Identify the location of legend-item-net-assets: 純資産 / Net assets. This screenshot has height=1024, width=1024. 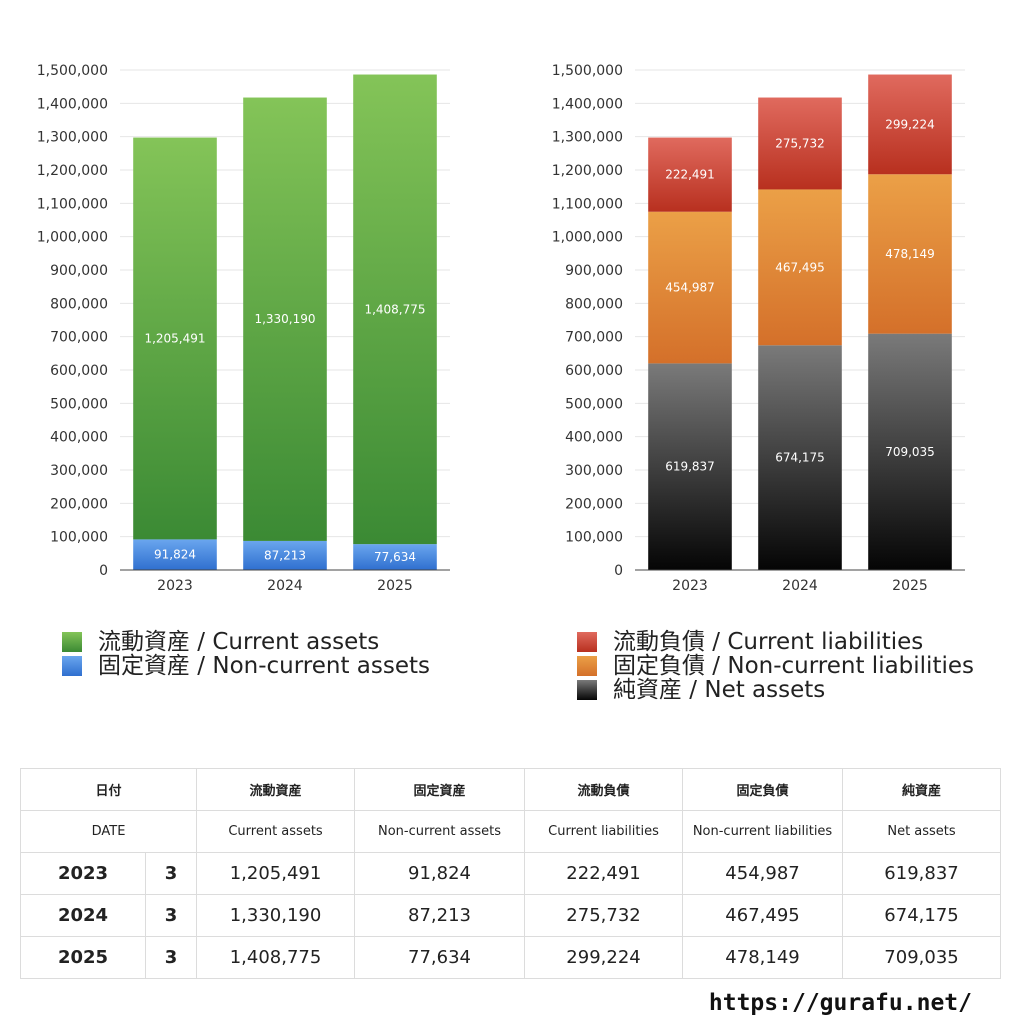
(775, 690).